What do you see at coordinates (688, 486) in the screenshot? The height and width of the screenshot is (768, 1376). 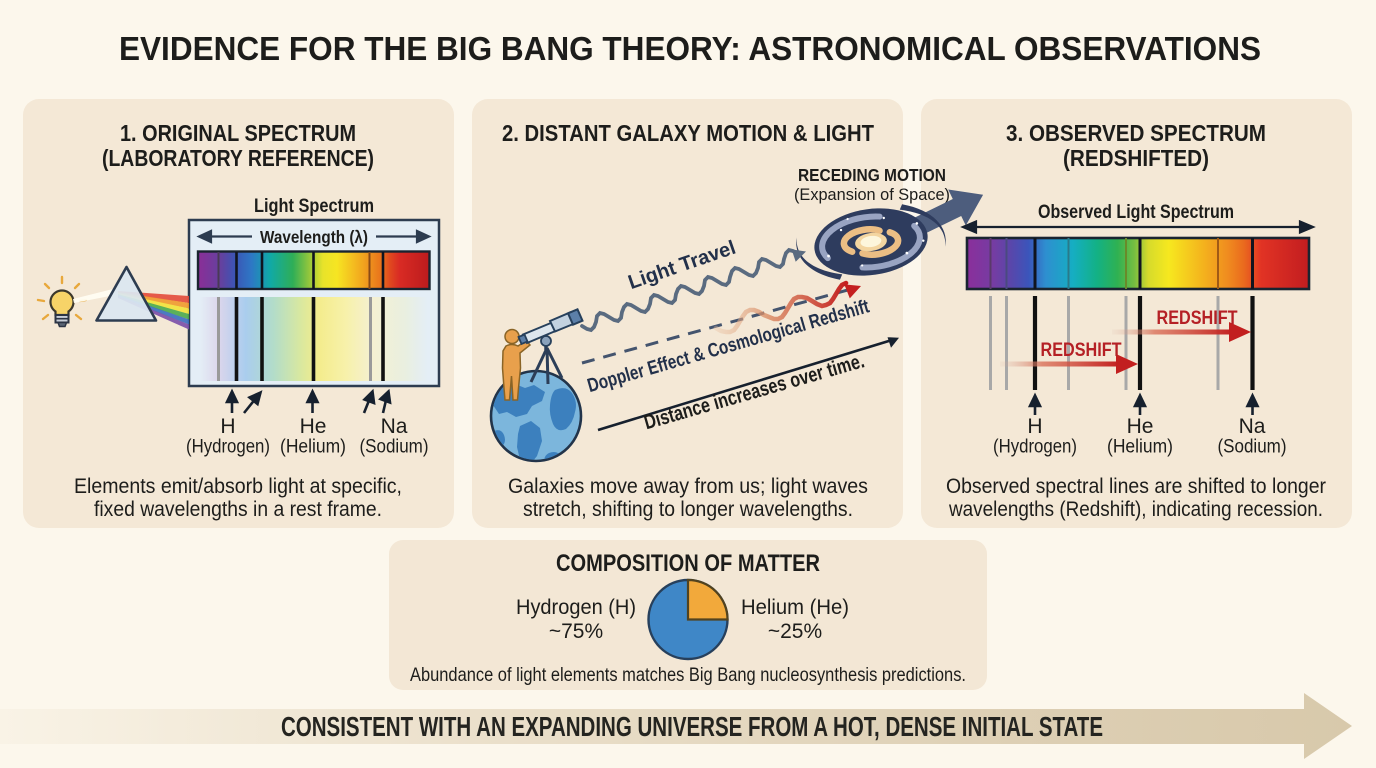 I see `svg-text:Galaxies move away from us; li: Galaxies move away from us; light waves` at bounding box center [688, 486].